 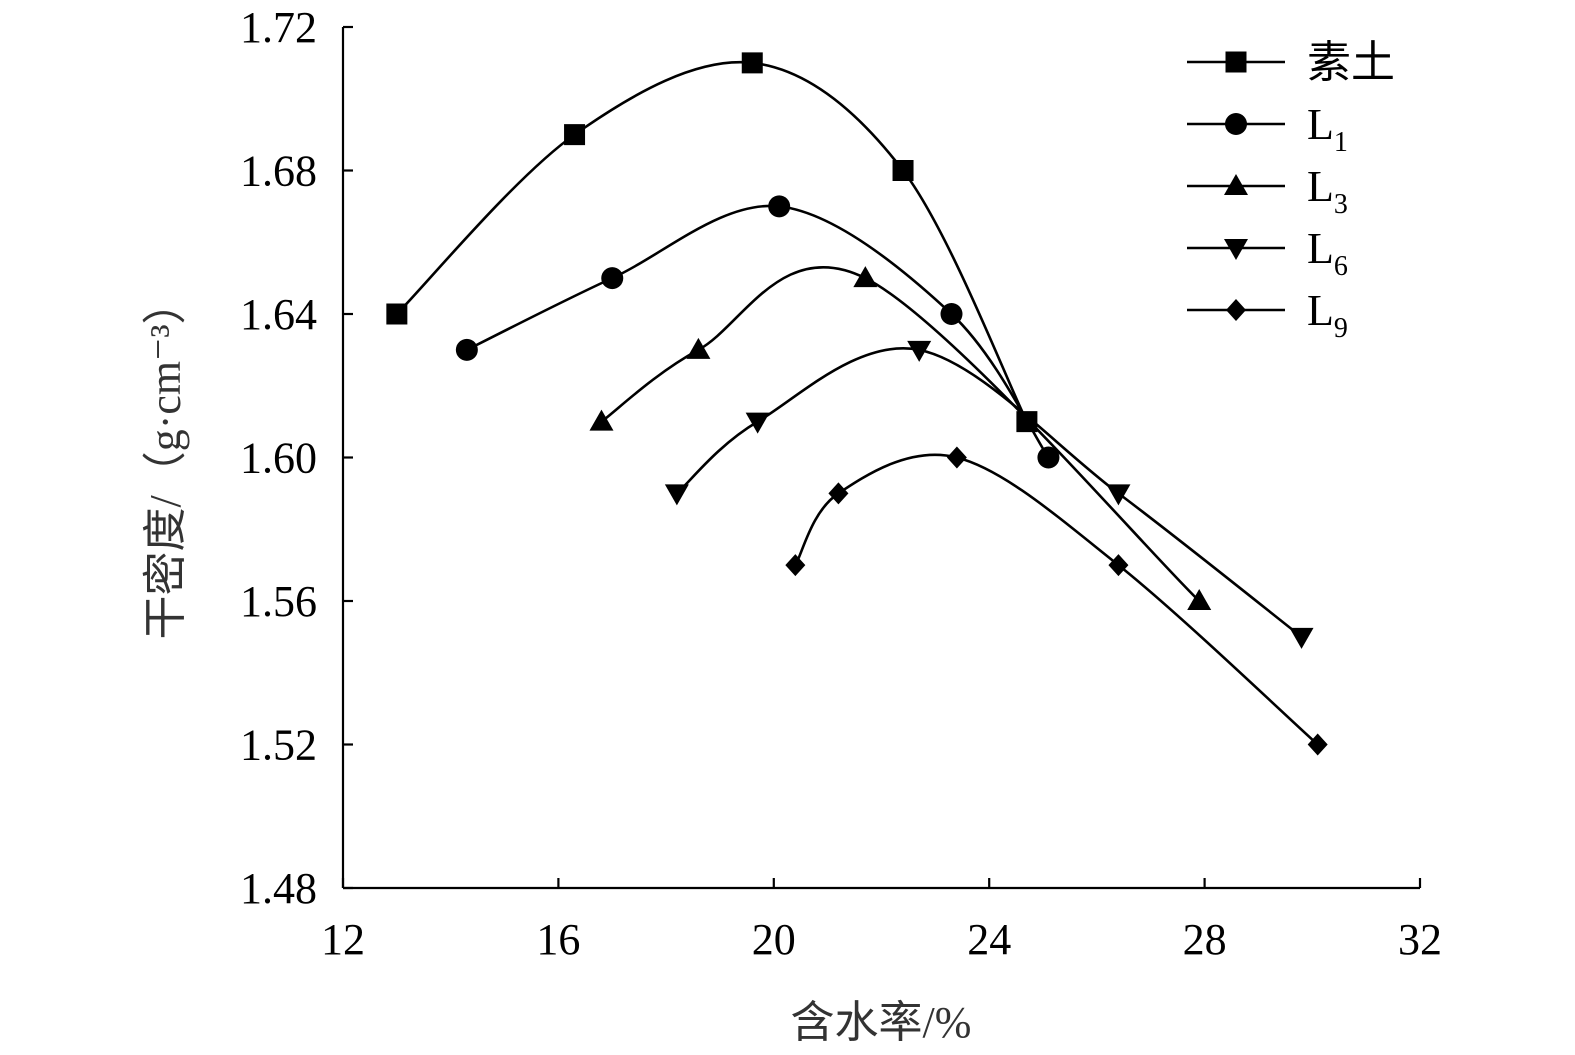 I want to click on legend-label: L1, so click(x=1327, y=129).